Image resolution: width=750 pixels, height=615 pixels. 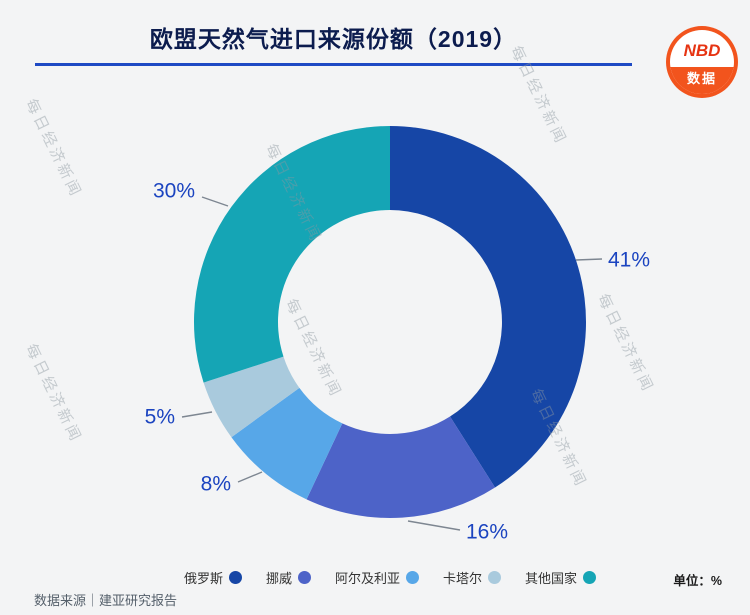 What do you see at coordinates (697, 581) in the screenshot?
I see `unit-label: 单位：%` at bounding box center [697, 581].